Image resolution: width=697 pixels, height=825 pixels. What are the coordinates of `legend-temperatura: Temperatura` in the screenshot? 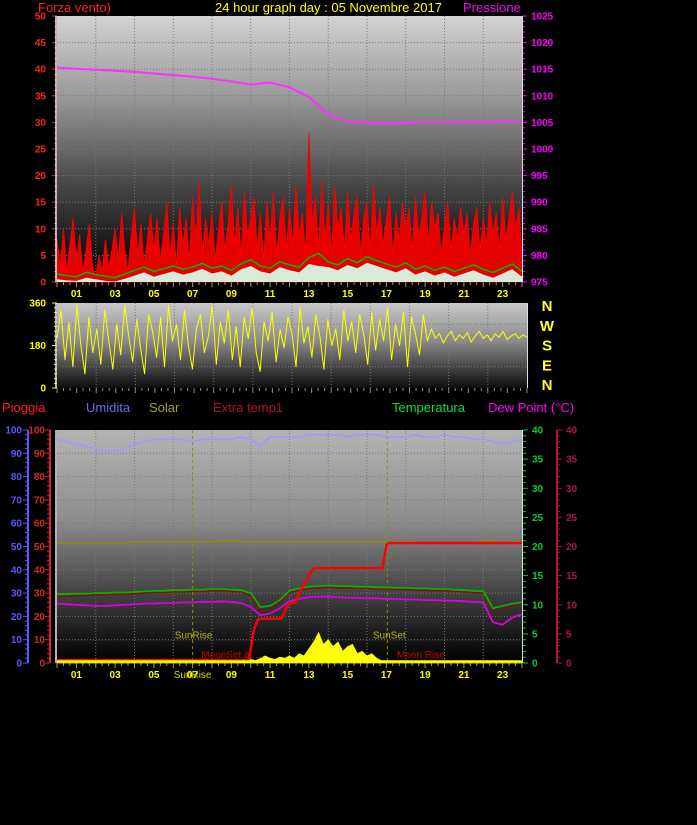 It's located at (428, 407).